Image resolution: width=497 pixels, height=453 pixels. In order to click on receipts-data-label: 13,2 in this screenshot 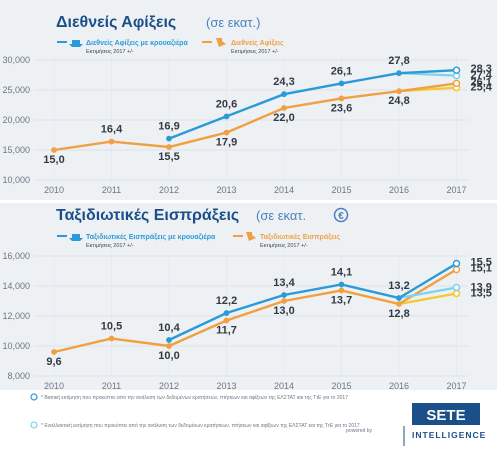, I will do `click(398, 286)`.